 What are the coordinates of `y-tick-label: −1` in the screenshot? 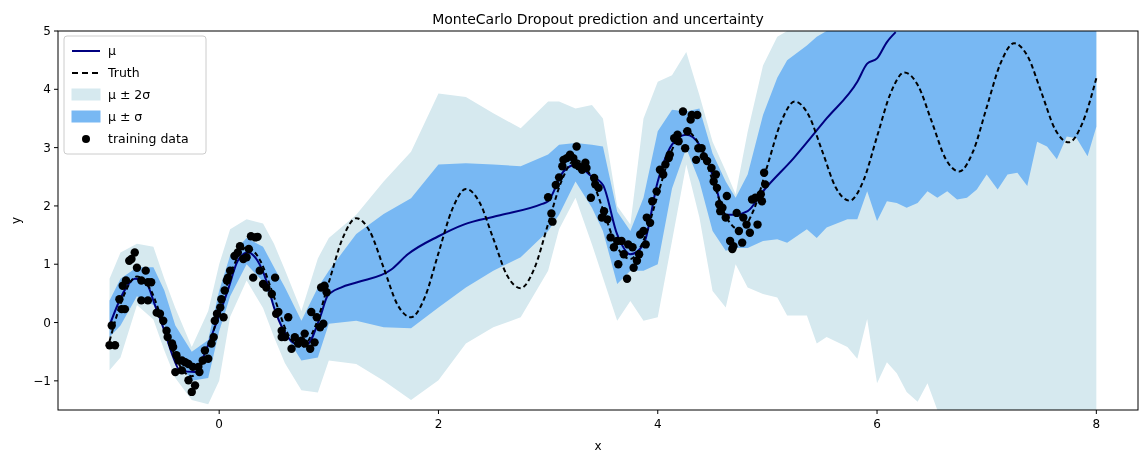 It's located at (42, 380).